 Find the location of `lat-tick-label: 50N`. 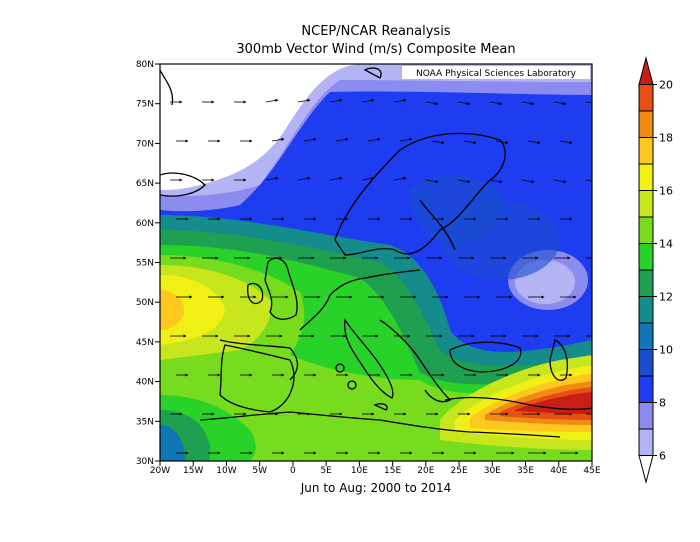

lat-tick-label: 50N is located at coordinates (145, 303).